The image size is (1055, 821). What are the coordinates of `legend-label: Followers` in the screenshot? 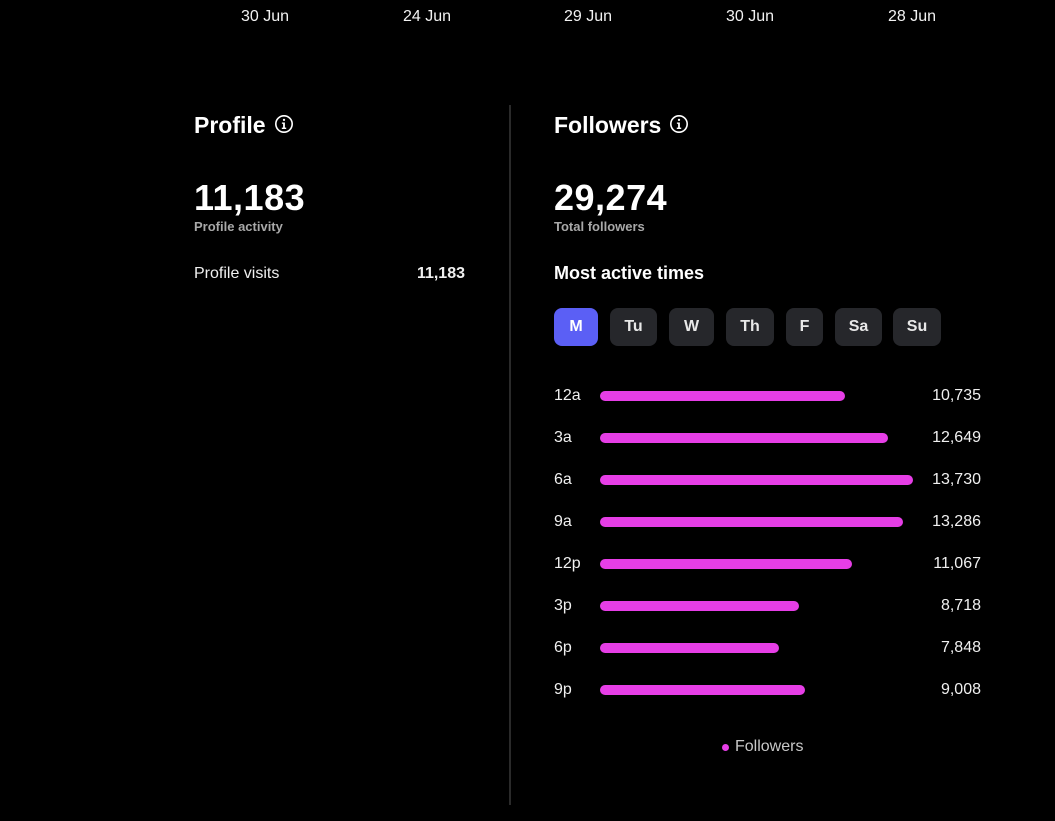 It's located at (769, 746).